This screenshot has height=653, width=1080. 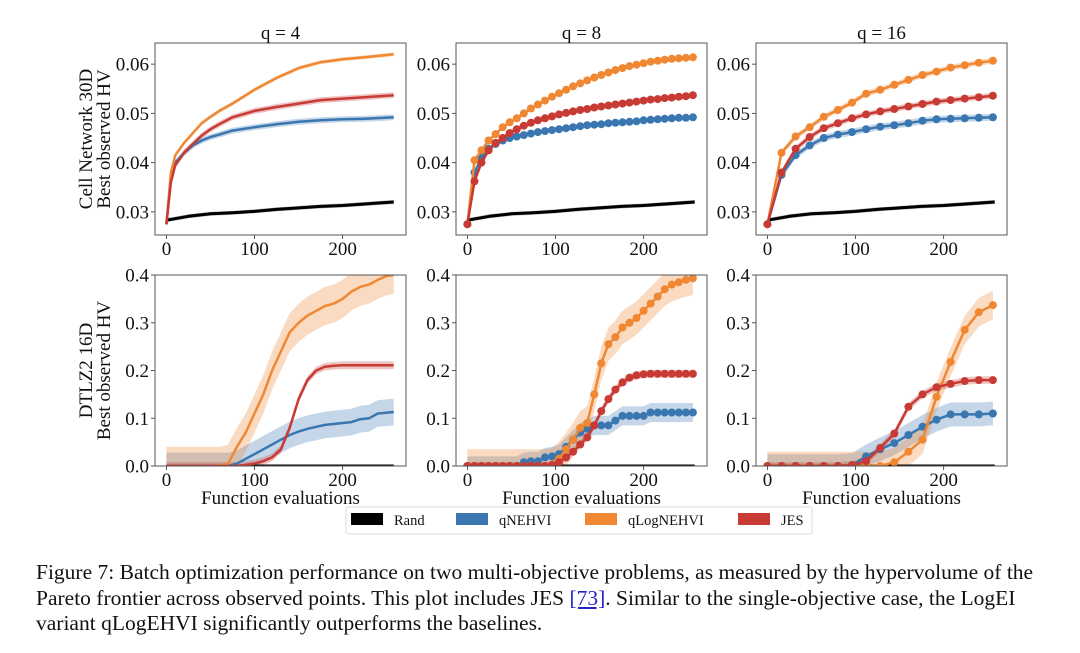 What do you see at coordinates (75, 572) in the screenshot?
I see `caption-label: Figure 7:` at bounding box center [75, 572].